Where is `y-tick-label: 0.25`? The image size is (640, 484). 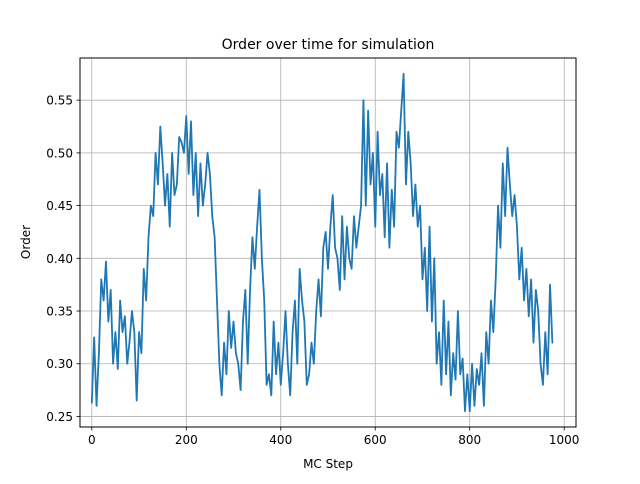 y-tick-label: 0.25 is located at coordinates (59, 417).